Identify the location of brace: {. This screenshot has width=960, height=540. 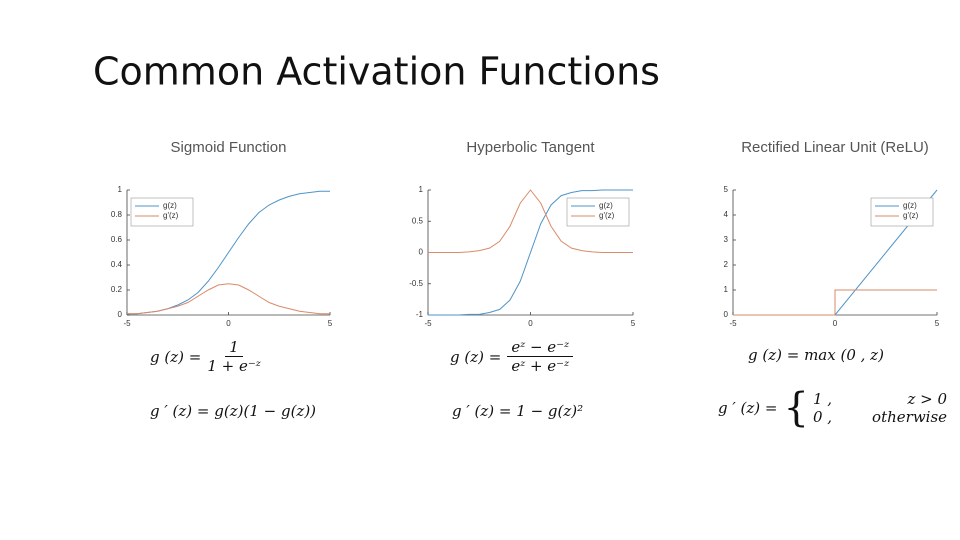
(796, 408).